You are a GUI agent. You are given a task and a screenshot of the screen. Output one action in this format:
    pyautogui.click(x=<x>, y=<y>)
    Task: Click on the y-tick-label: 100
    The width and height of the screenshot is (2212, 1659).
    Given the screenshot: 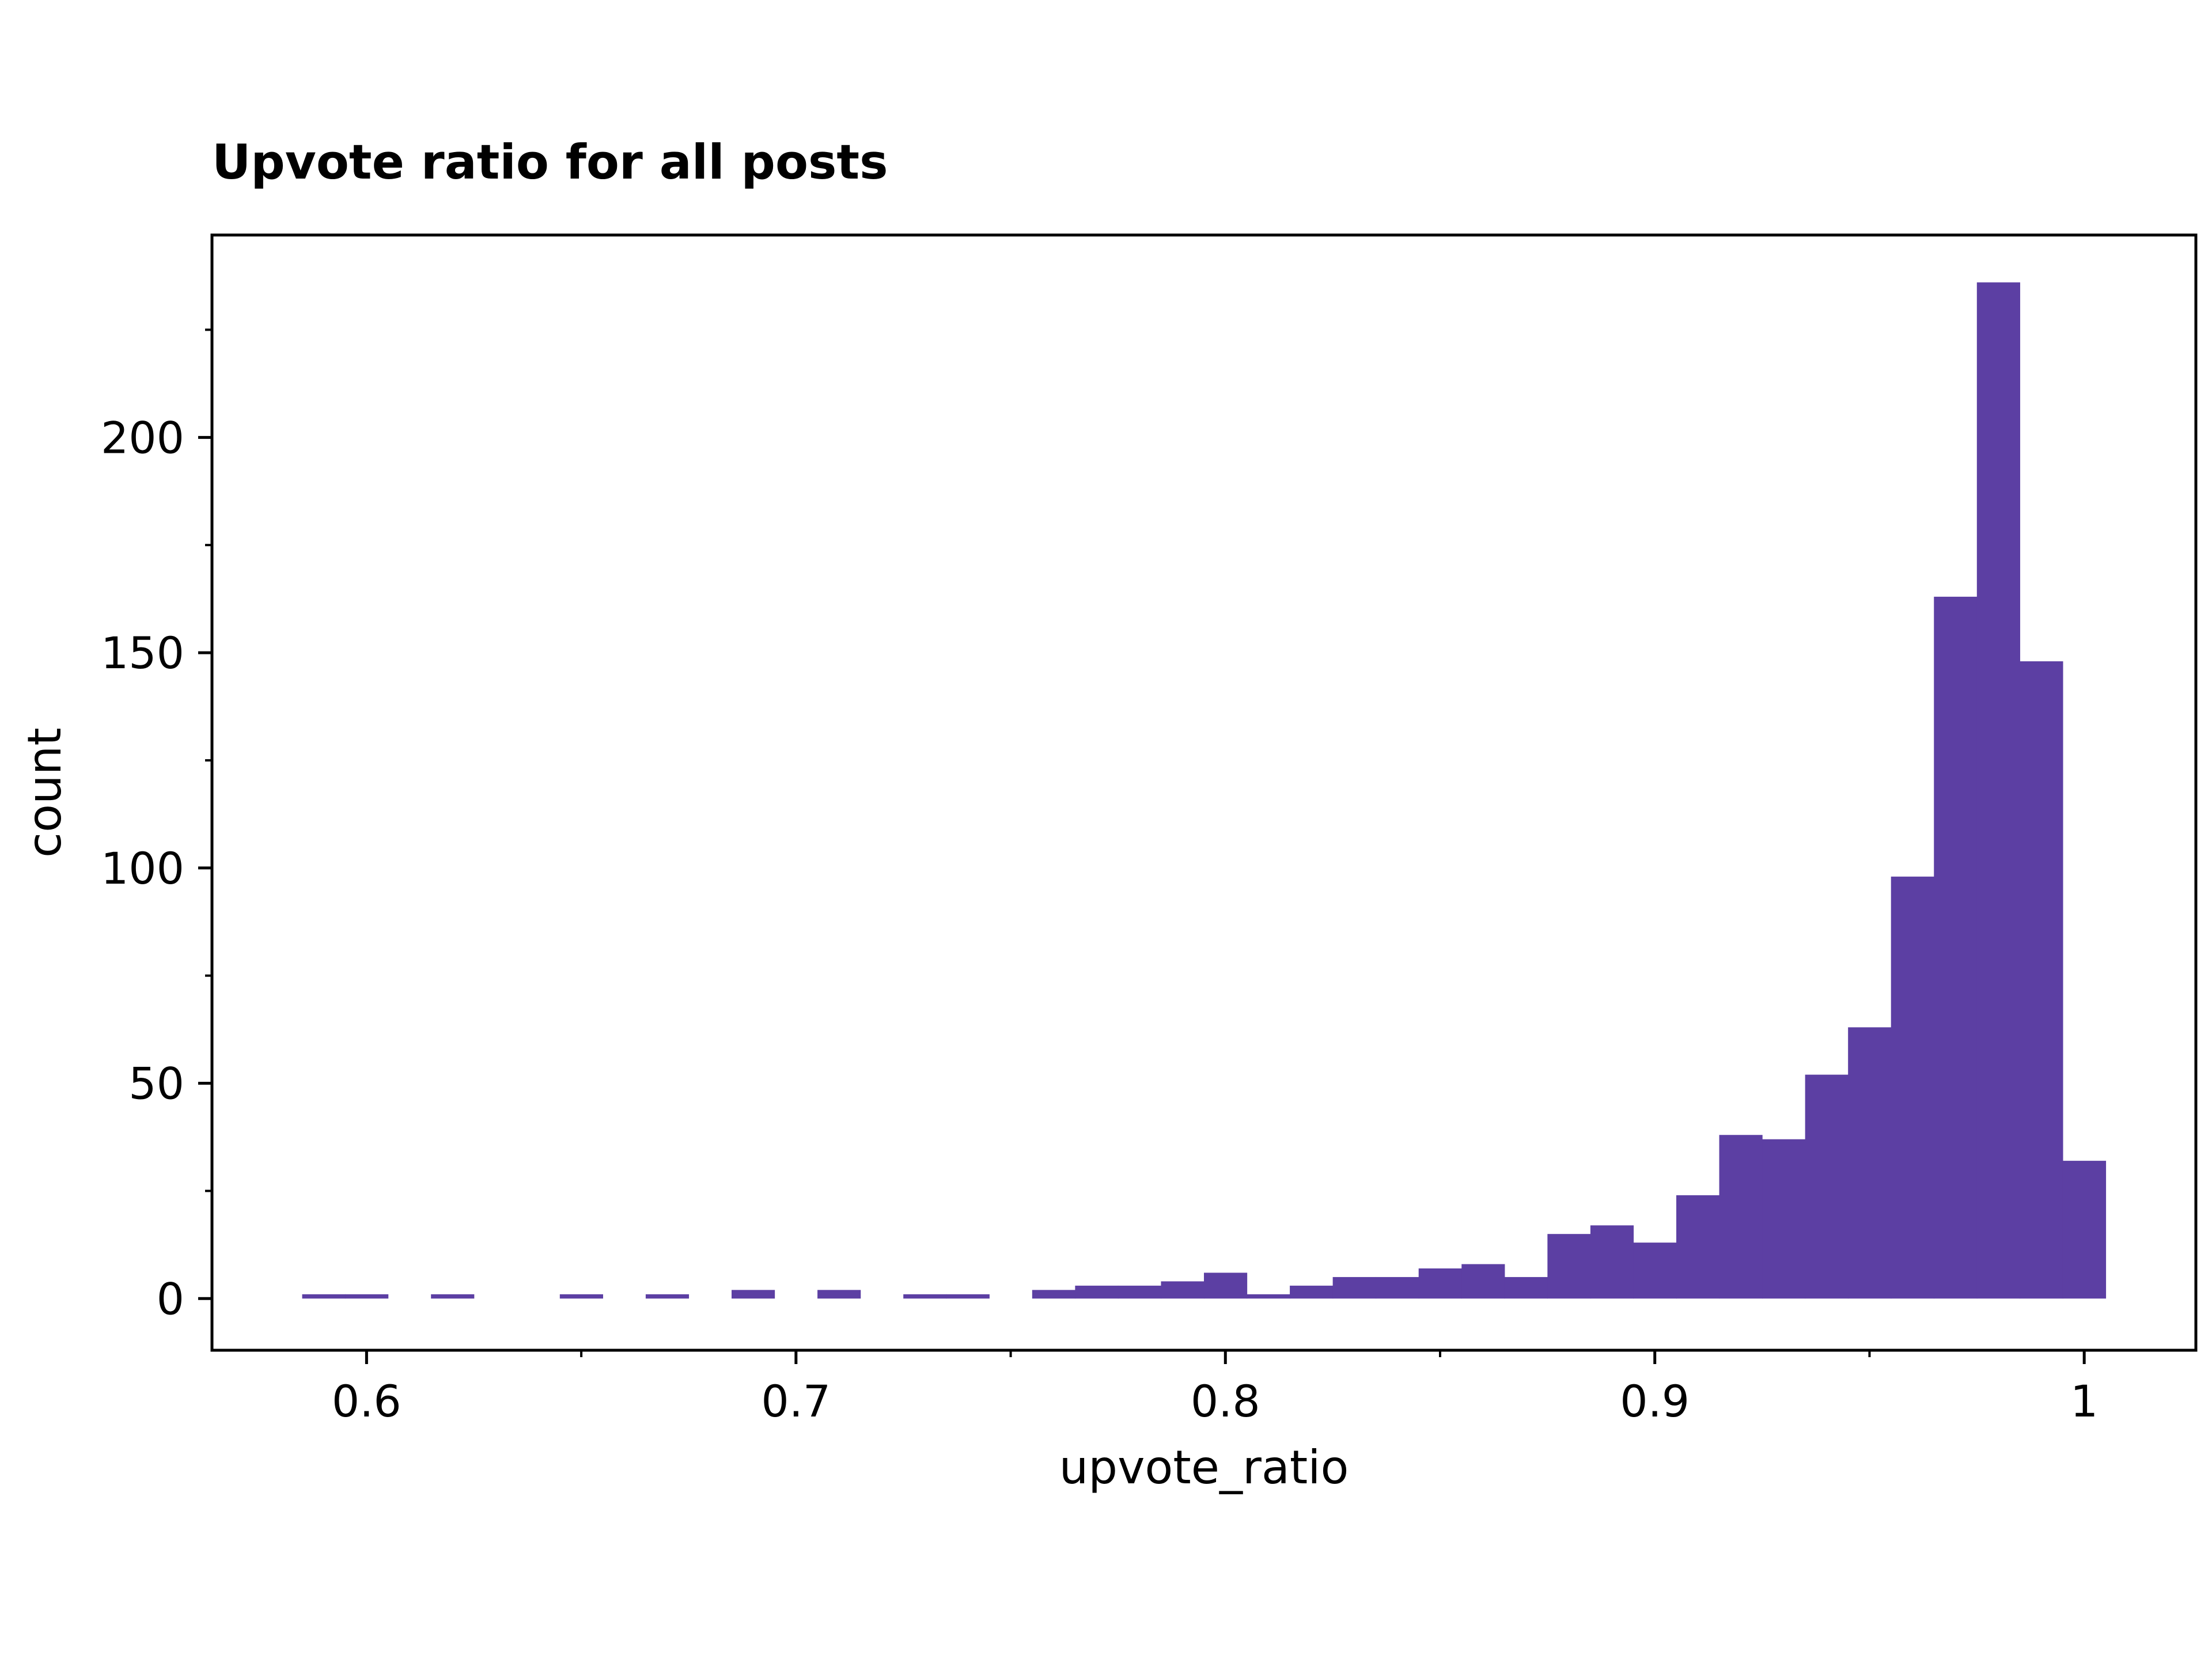 What is the action you would take?
    pyautogui.click(x=142, y=868)
    